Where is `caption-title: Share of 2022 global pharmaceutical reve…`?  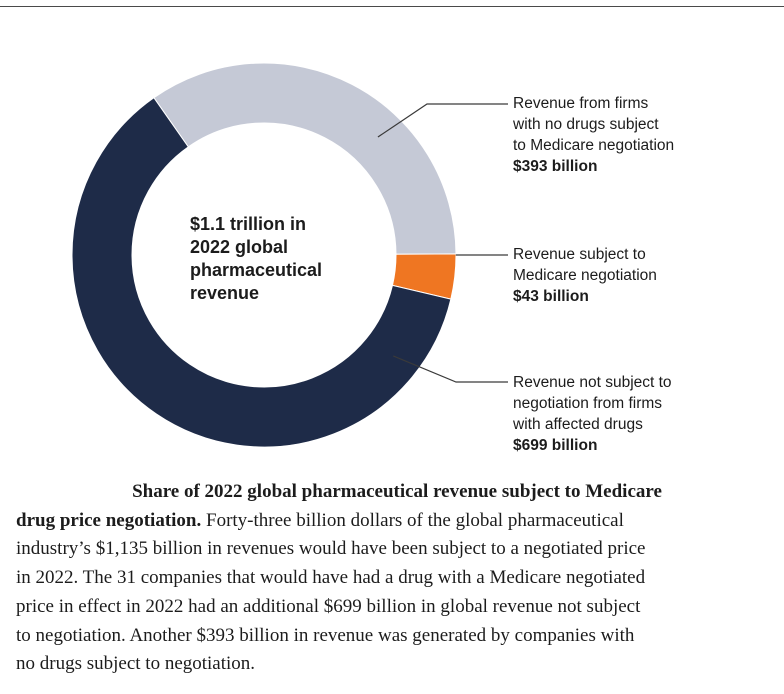 caption-title: Share of 2022 global pharmaceutical reve… is located at coordinates (397, 491).